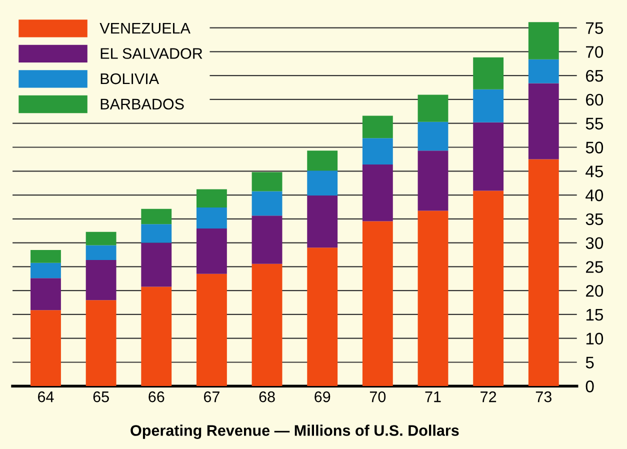  What do you see at coordinates (130, 78) in the screenshot?
I see `legend-label: BOLIVIA` at bounding box center [130, 78].